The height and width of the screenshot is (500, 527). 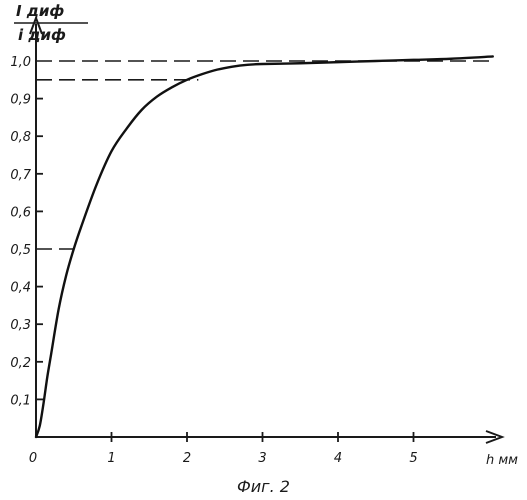 I want to click on y-tick-label: 0,4, so click(x=20, y=288).